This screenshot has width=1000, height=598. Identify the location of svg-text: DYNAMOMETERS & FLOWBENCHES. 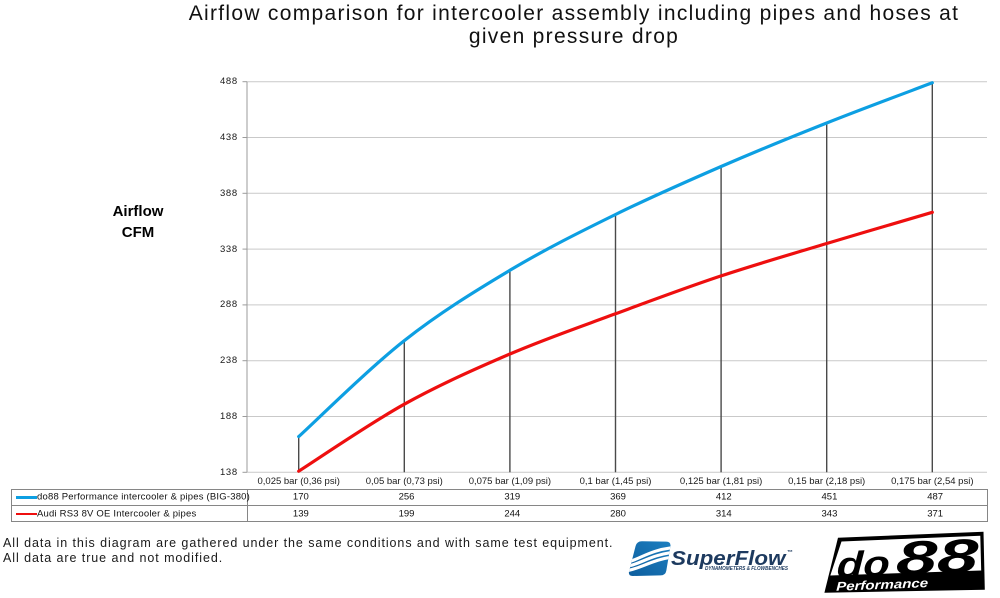
(747, 569).